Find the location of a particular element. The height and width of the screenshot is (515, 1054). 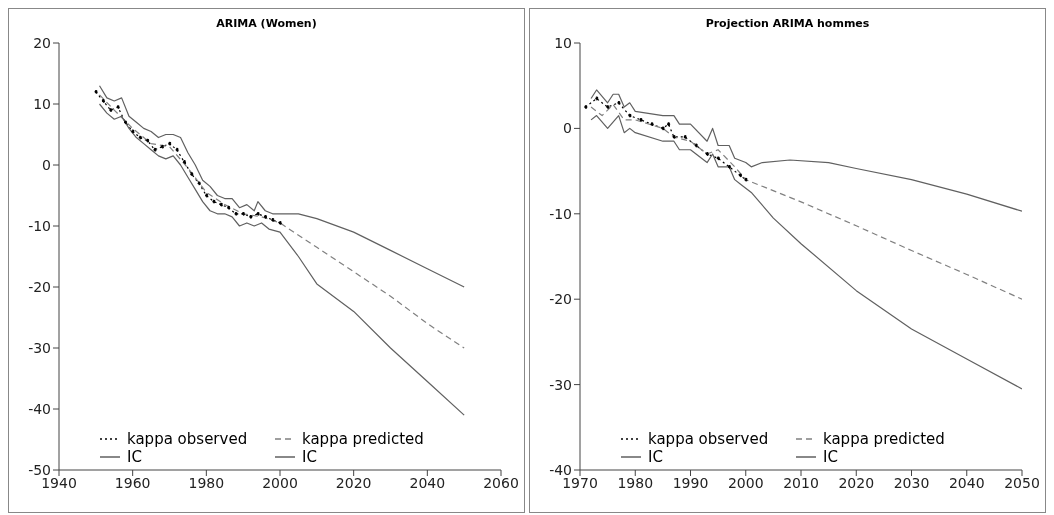

x-tick-label: 1990 is located at coordinates (690, 482).